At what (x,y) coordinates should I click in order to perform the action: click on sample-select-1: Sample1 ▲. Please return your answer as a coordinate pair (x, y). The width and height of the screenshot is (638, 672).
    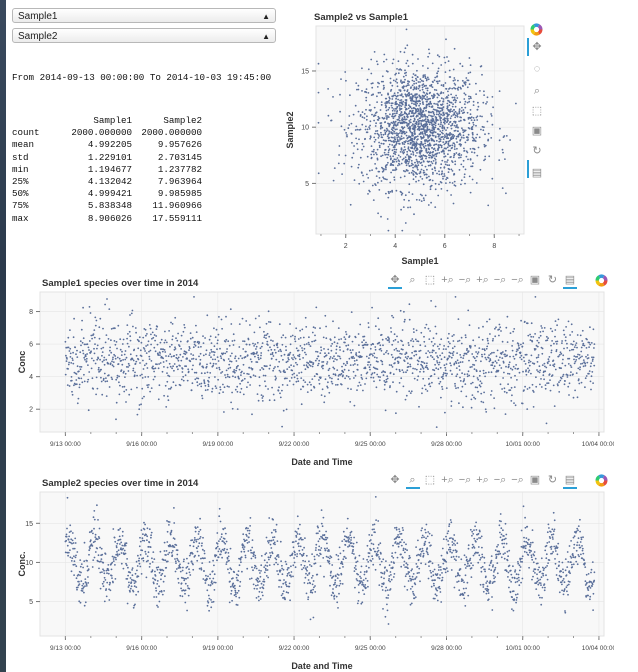
    Looking at the image, I should click on (144, 15).